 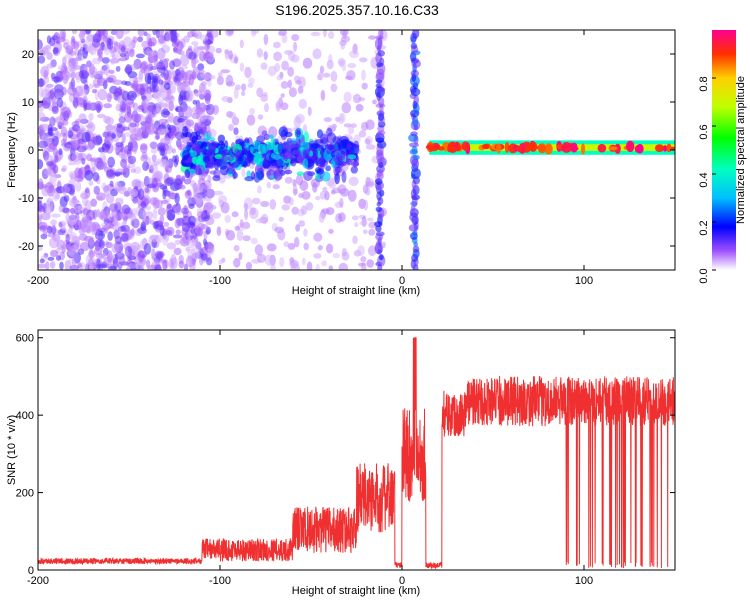 I want to click on y-tick-label: 20, so click(x=28, y=55).